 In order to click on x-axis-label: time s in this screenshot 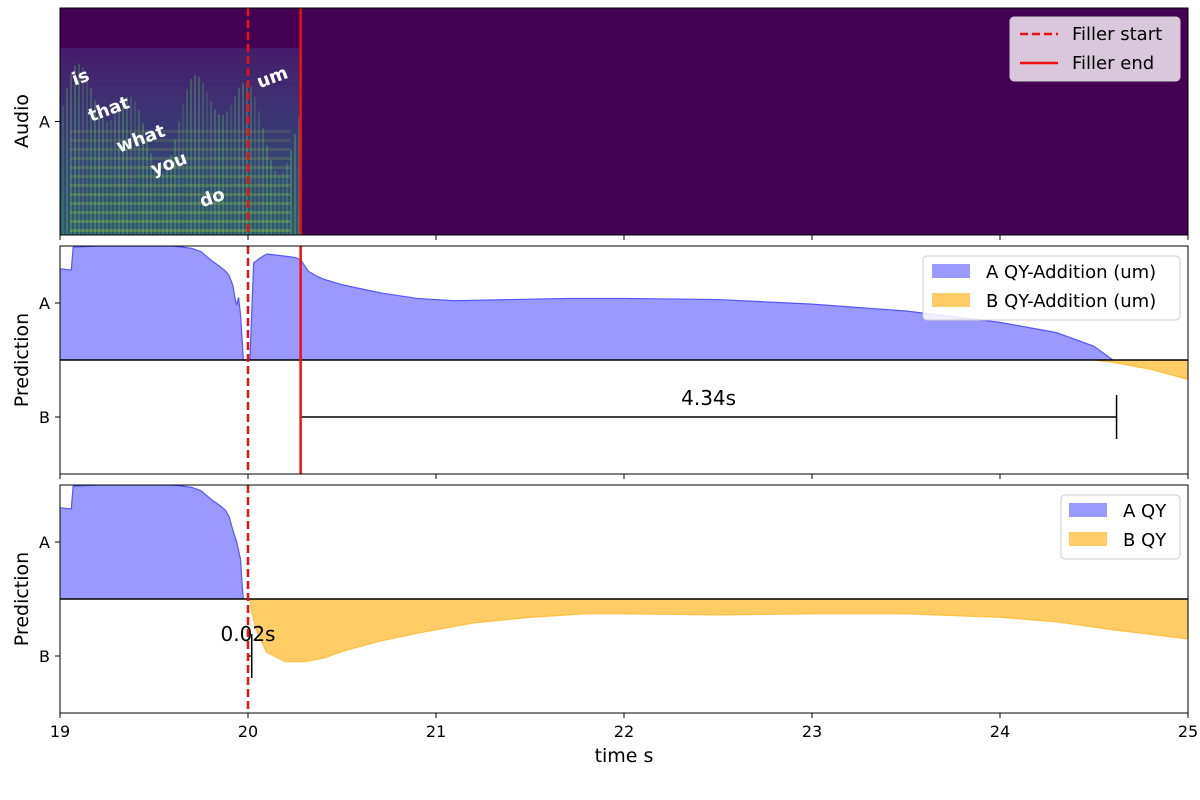, I will do `click(624, 756)`.